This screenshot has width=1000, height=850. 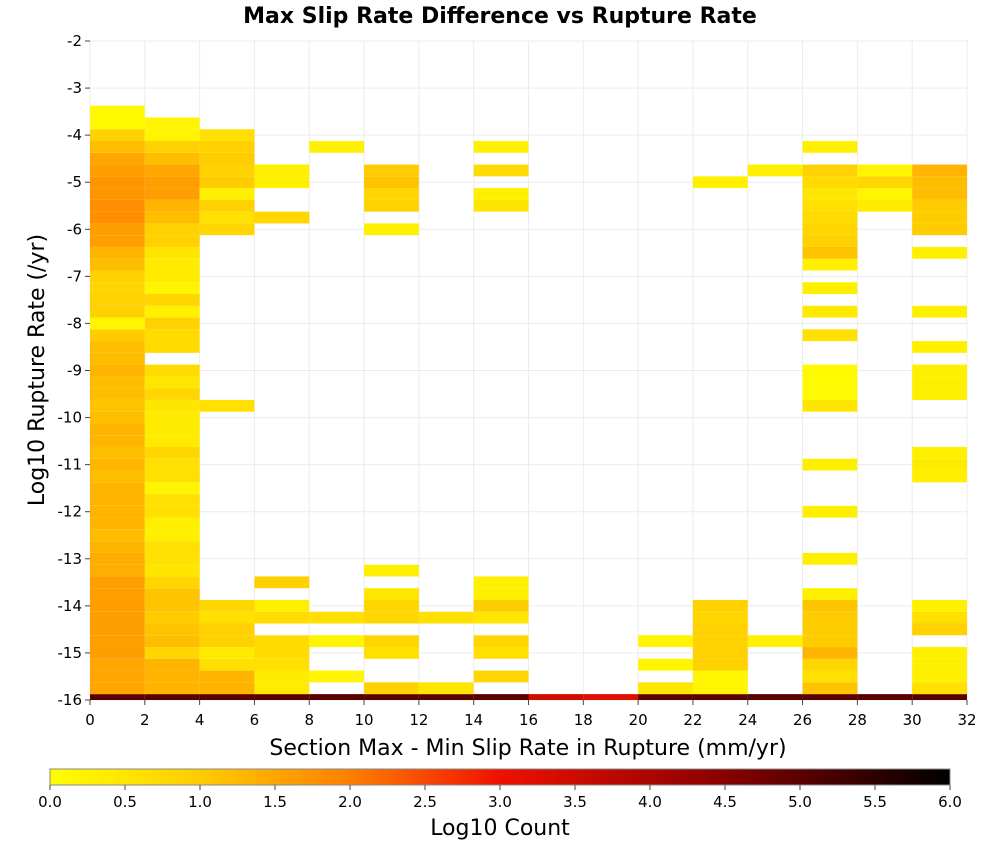 I want to click on x-tick-label: 10, so click(x=364, y=720).